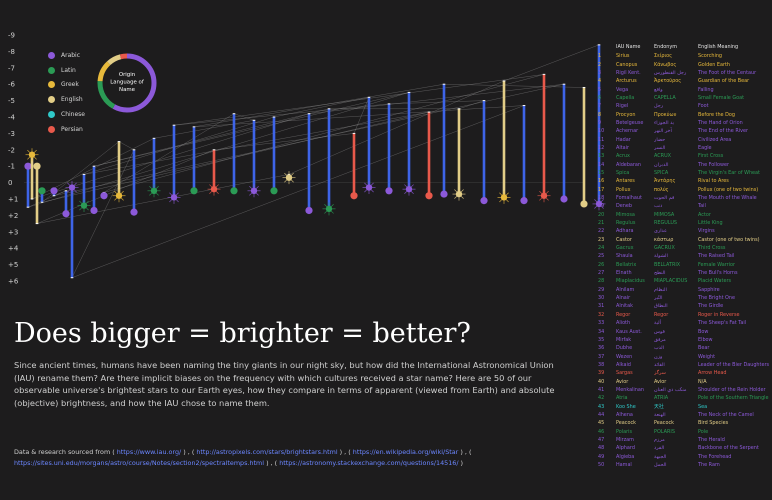  What do you see at coordinates (703, 106) in the screenshot?
I see `table-cell-english-meaning: Foot` at bounding box center [703, 106].